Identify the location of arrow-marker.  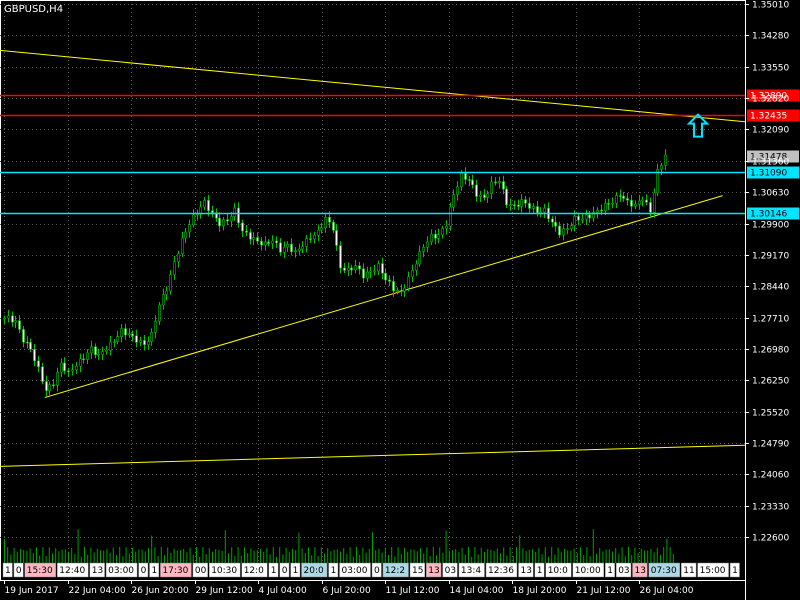
(698, 125).